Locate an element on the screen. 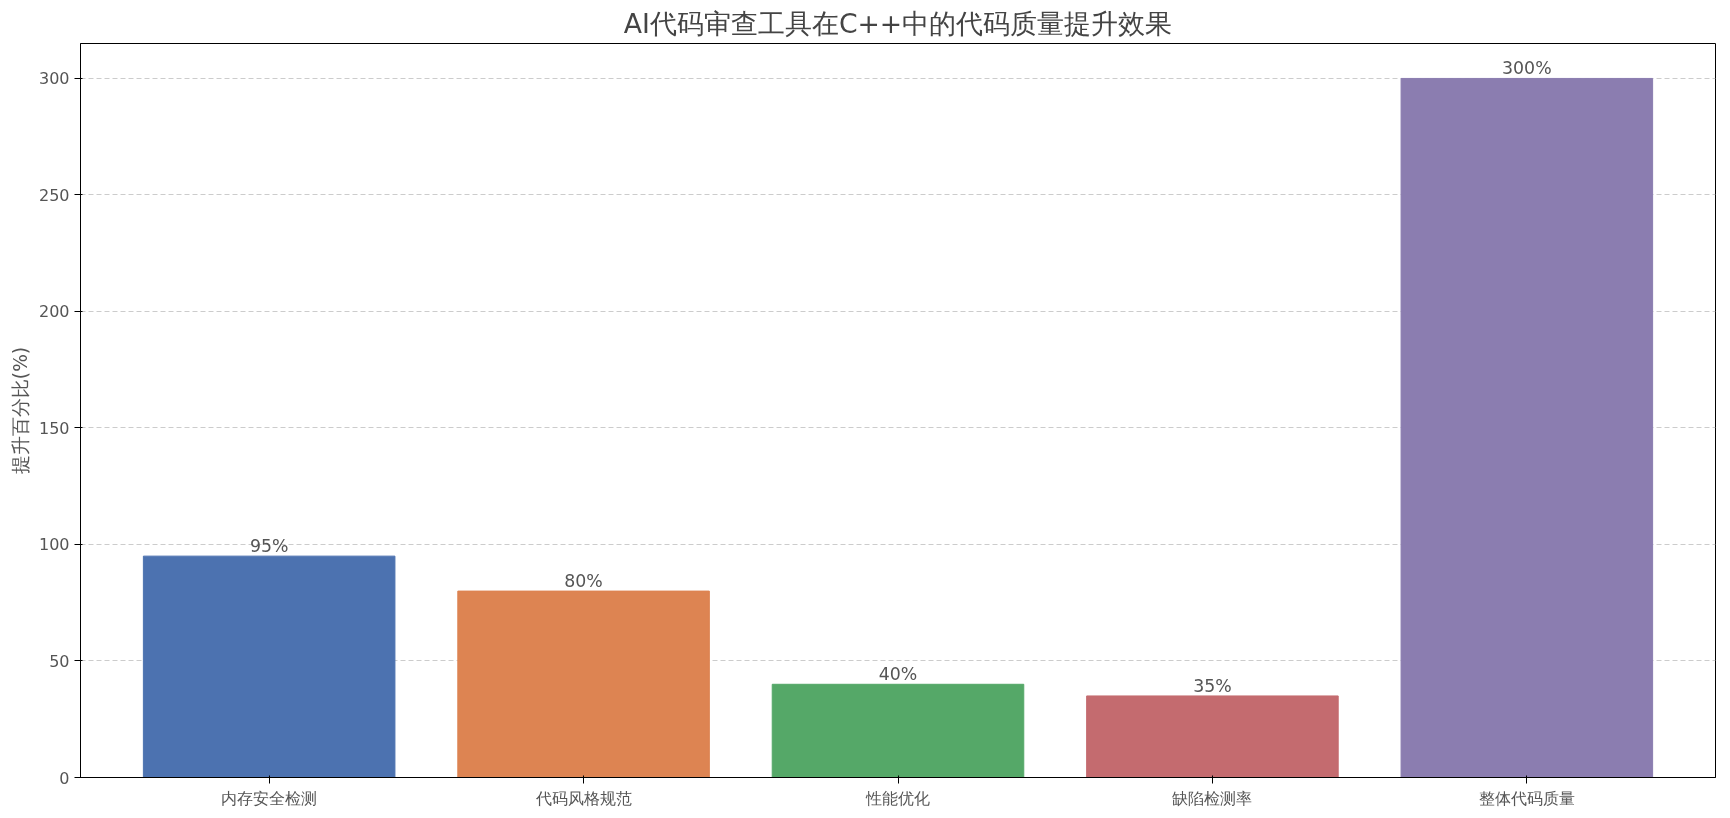 This screenshot has height=818, width=1730. x-tick-label: 整体代码质量 is located at coordinates (1526, 798).